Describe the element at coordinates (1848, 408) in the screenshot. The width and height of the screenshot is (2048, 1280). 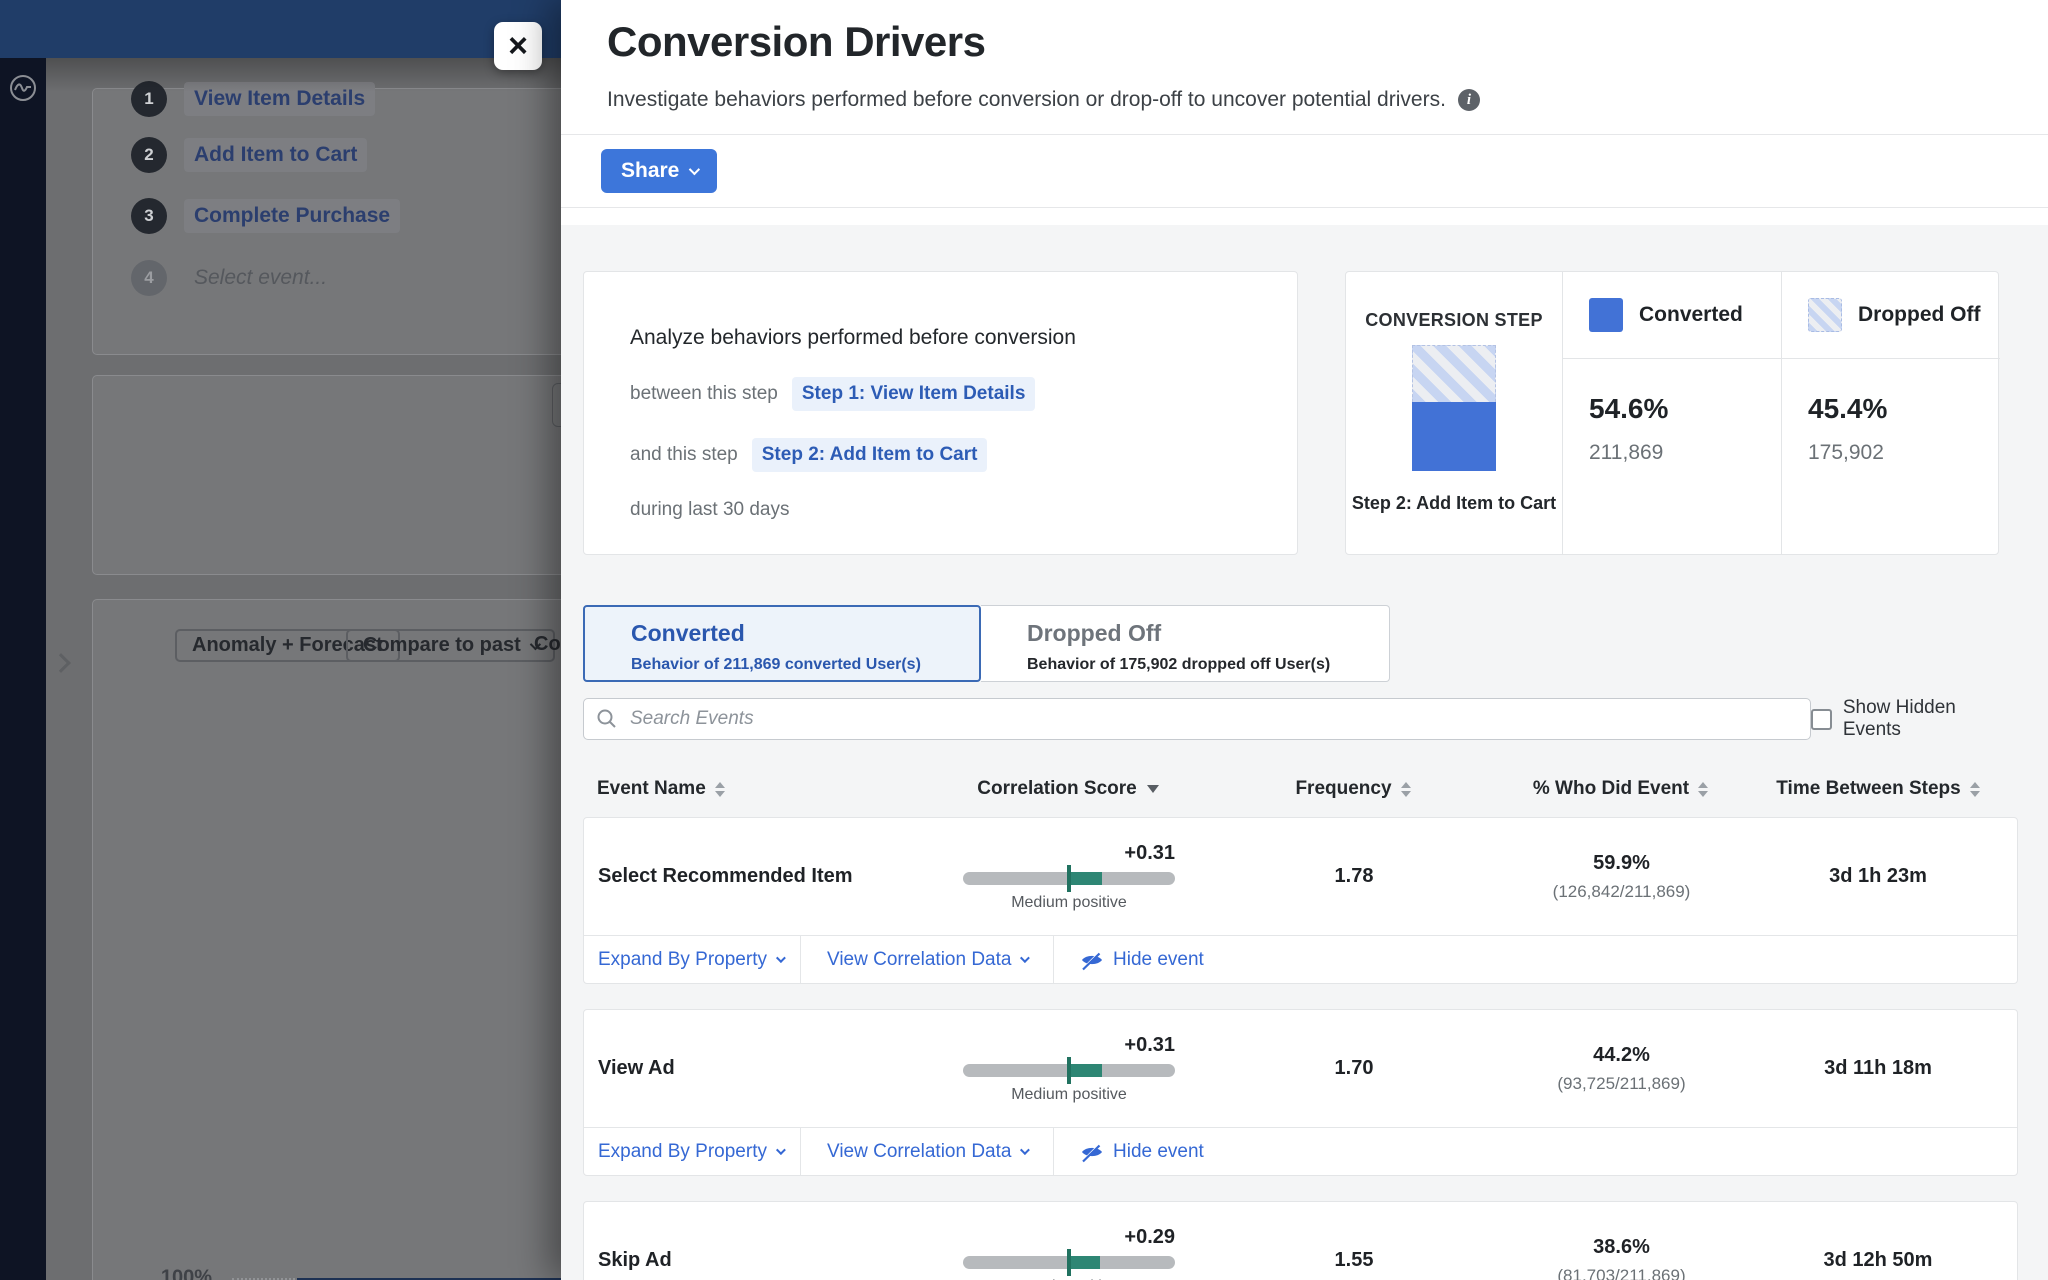
I see `dropped-off-percent: 45.4%` at that location.